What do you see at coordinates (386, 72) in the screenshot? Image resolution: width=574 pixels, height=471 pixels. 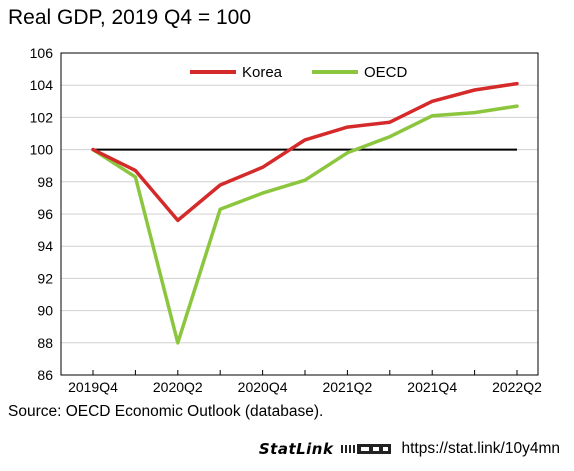 I see `legend-label-oecd: OECD` at bounding box center [386, 72].